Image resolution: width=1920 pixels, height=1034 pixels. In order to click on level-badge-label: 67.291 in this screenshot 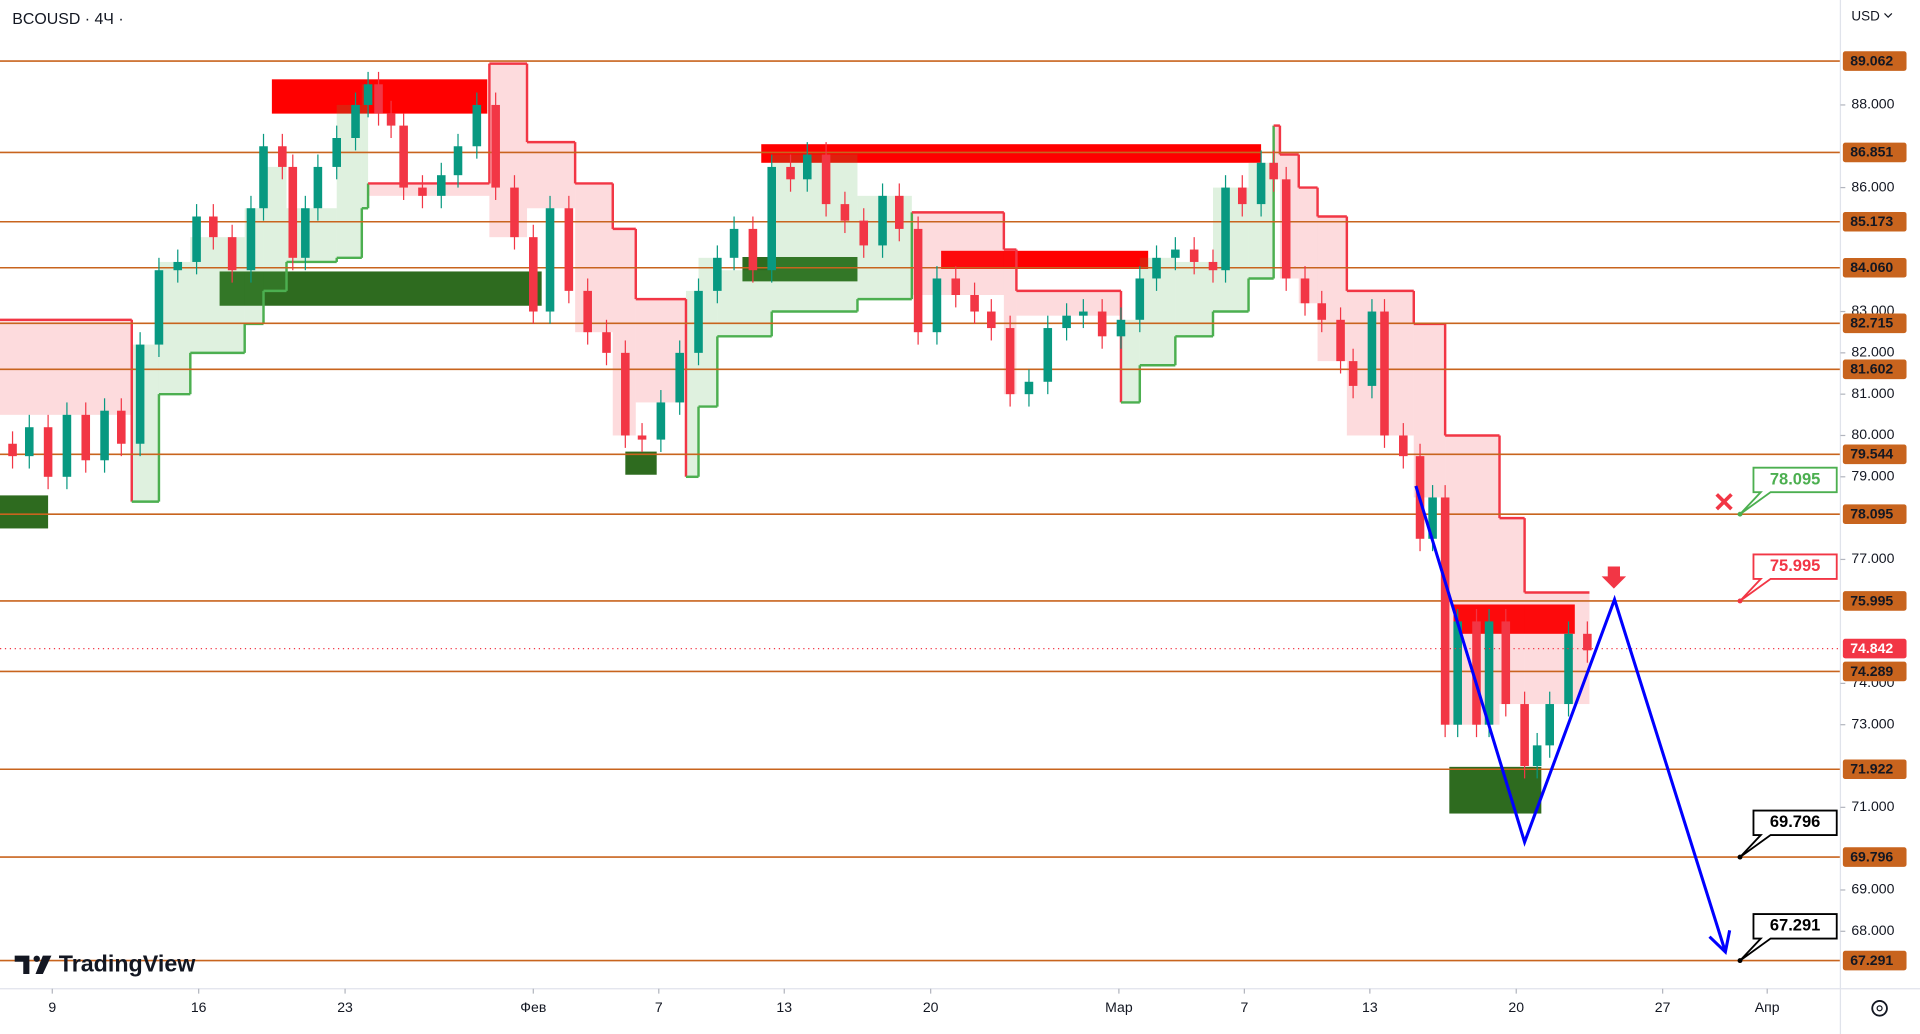, I will do `click(1871, 960)`.